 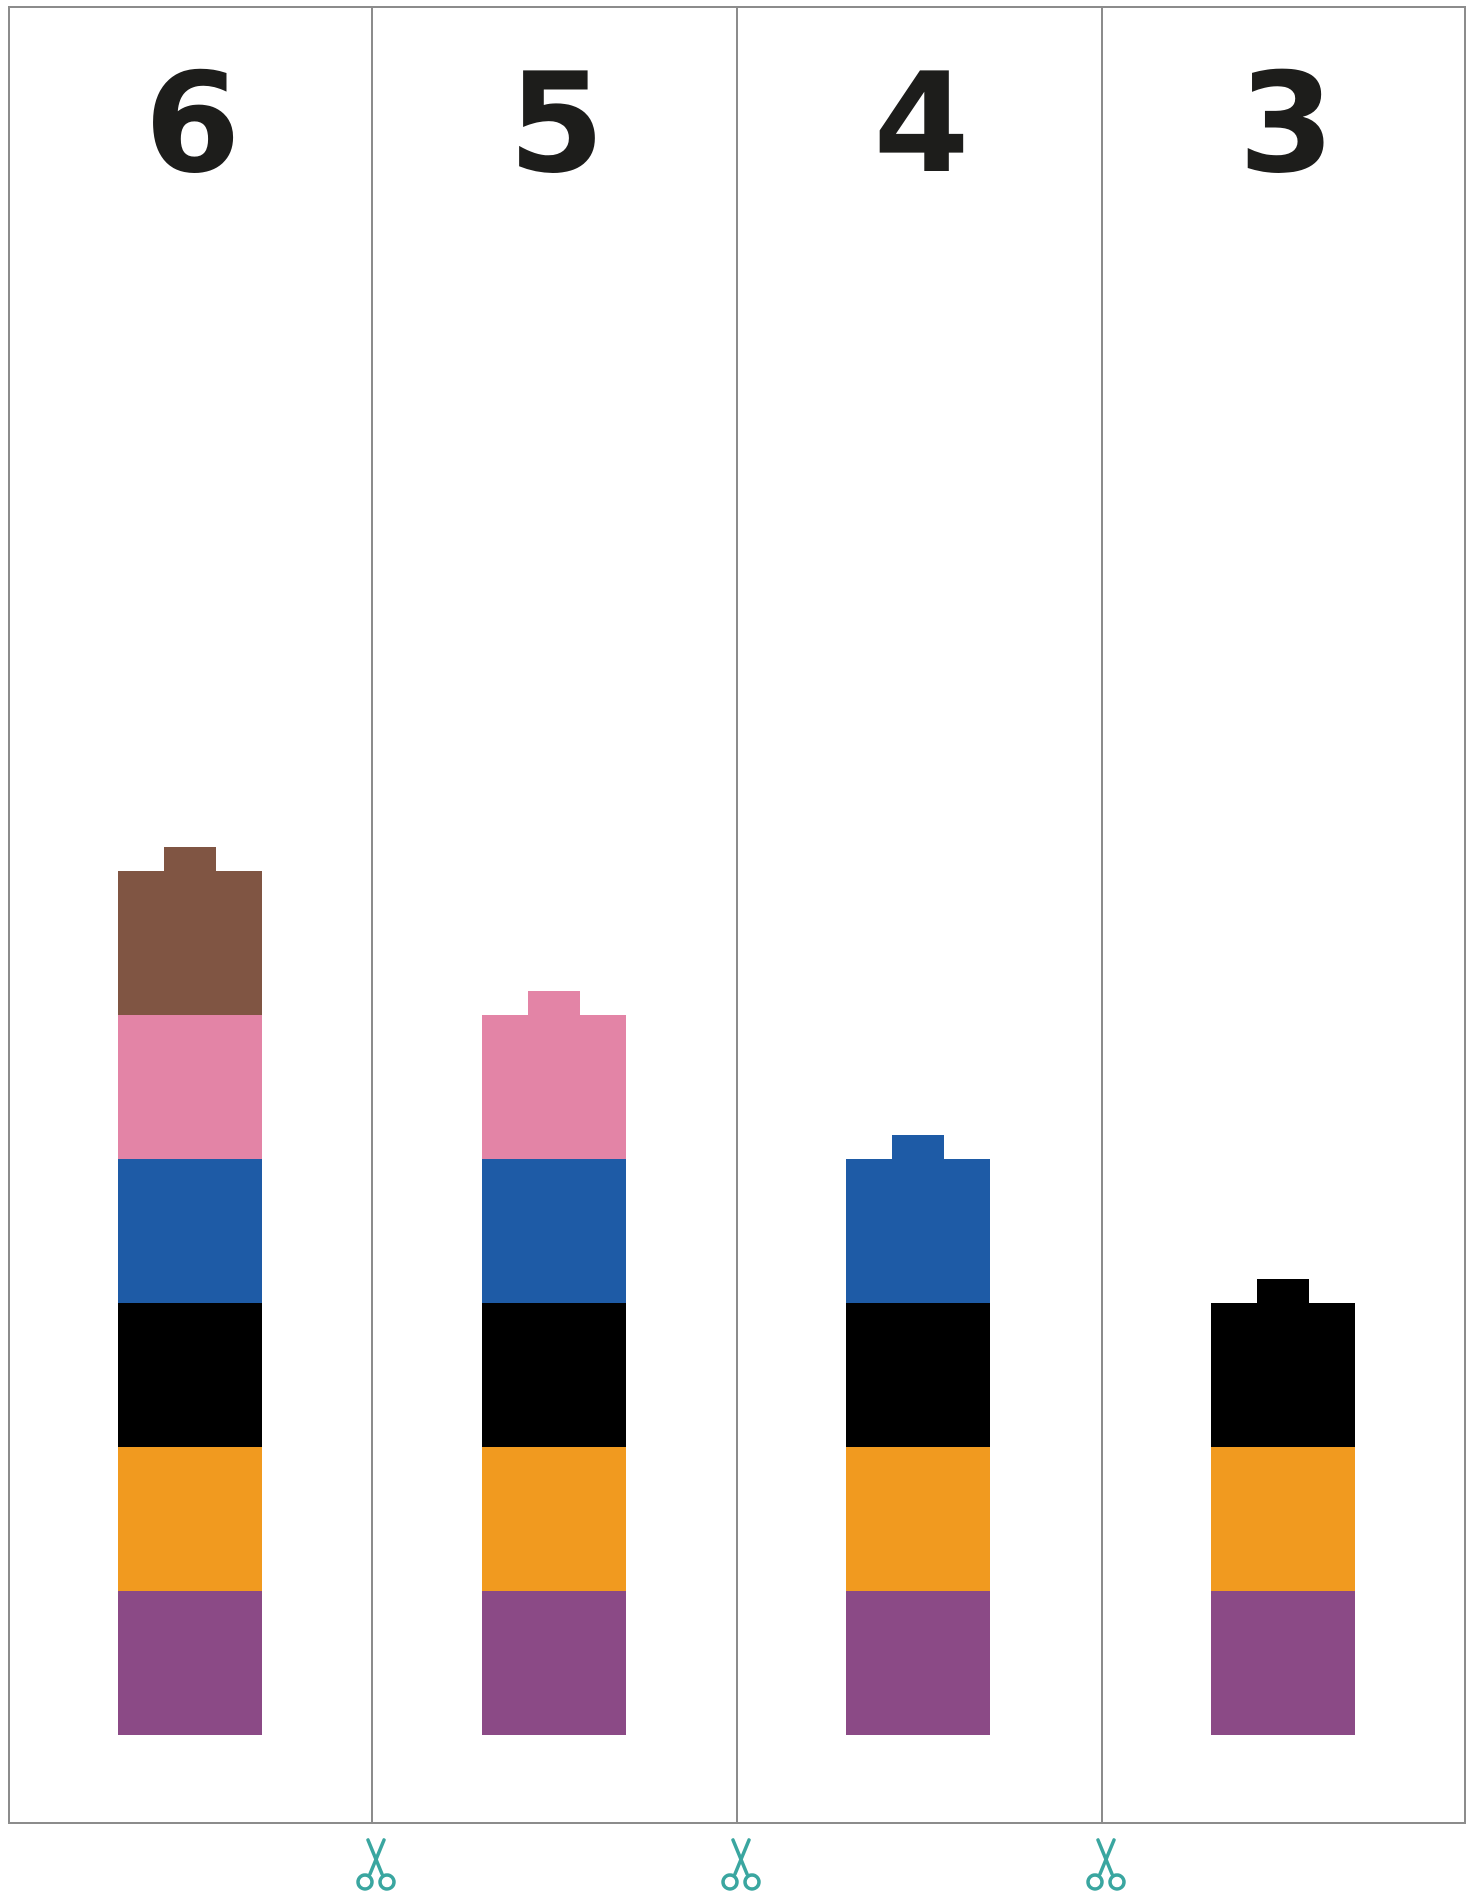 I want to click on strip-number: 6, so click(x=192, y=123).